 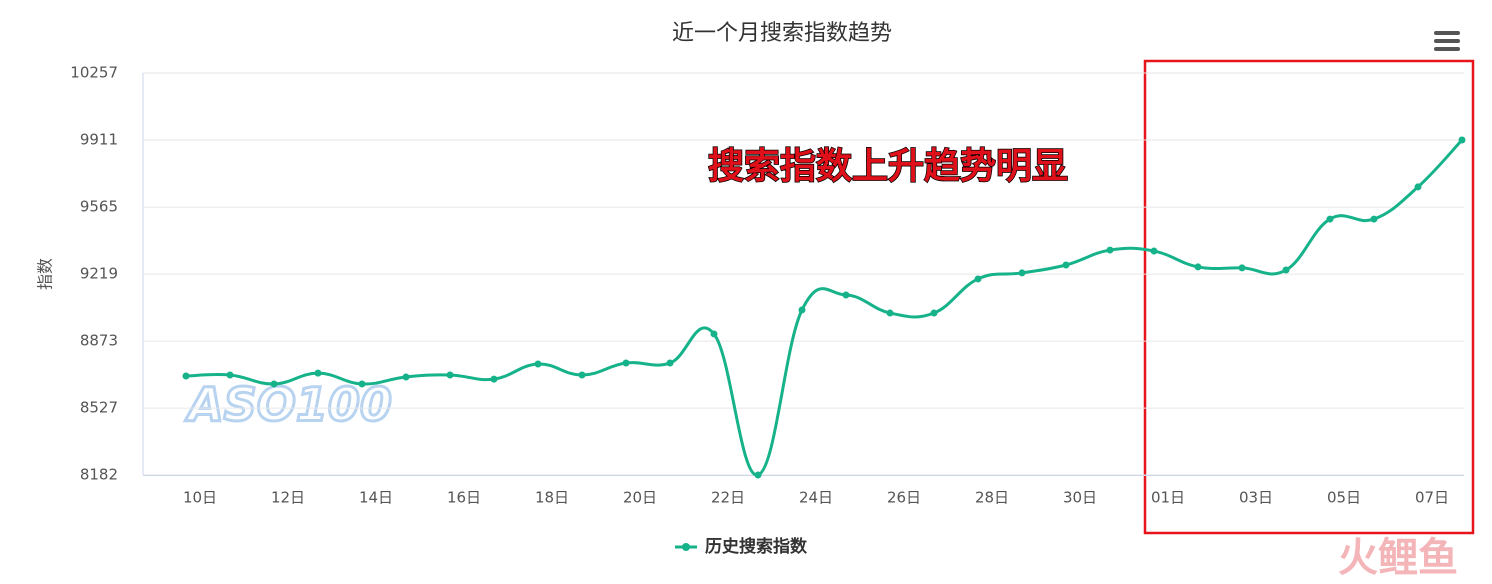 What do you see at coordinates (94, 73) in the screenshot?
I see `y-tick-label: 10257` at bounding box center [94, 73].